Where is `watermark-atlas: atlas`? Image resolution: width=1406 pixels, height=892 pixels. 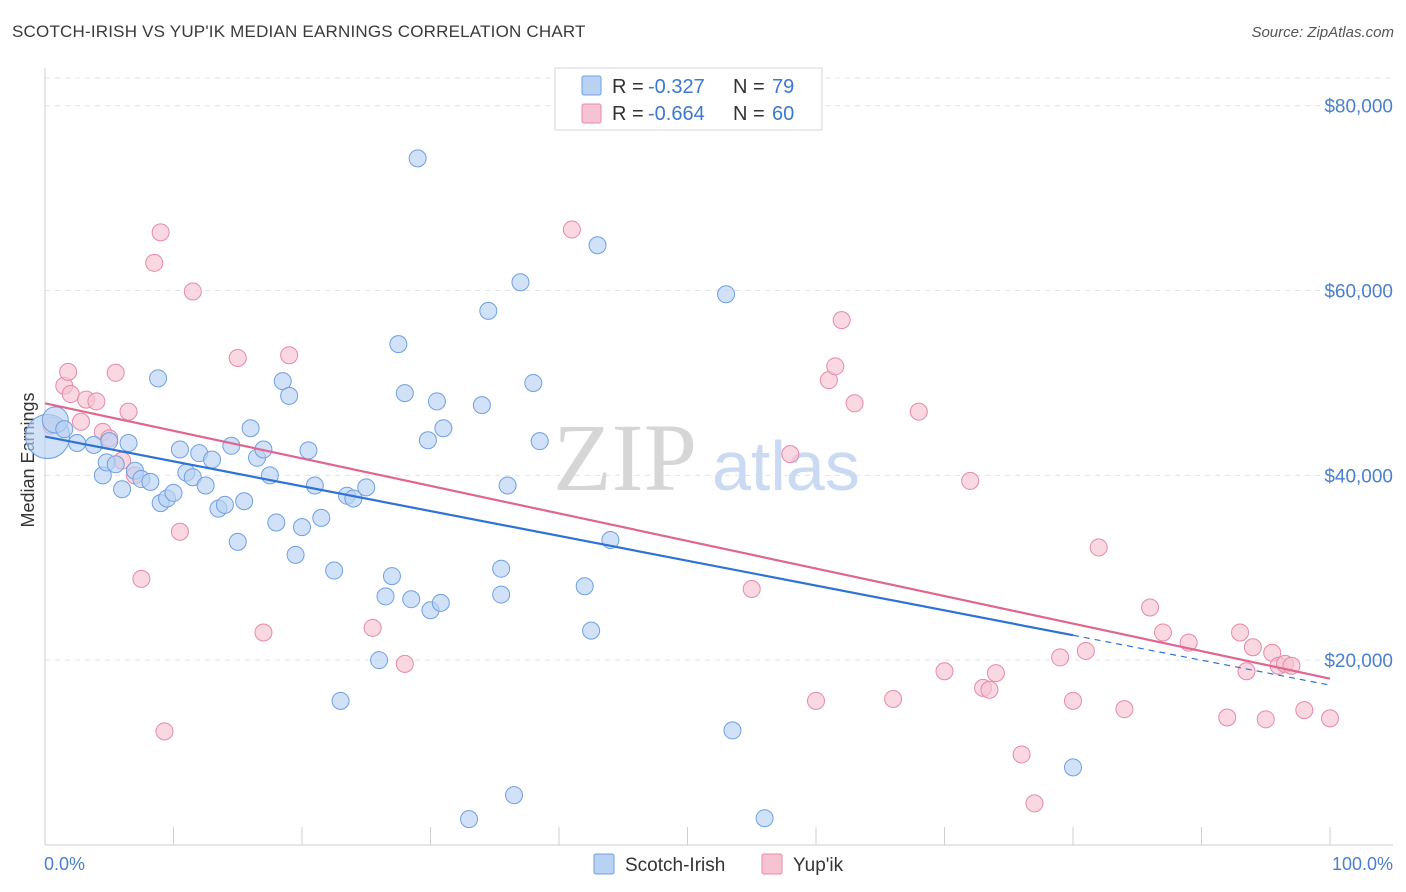 watermark-atlas: atlas is located at coordinates (786, 466).